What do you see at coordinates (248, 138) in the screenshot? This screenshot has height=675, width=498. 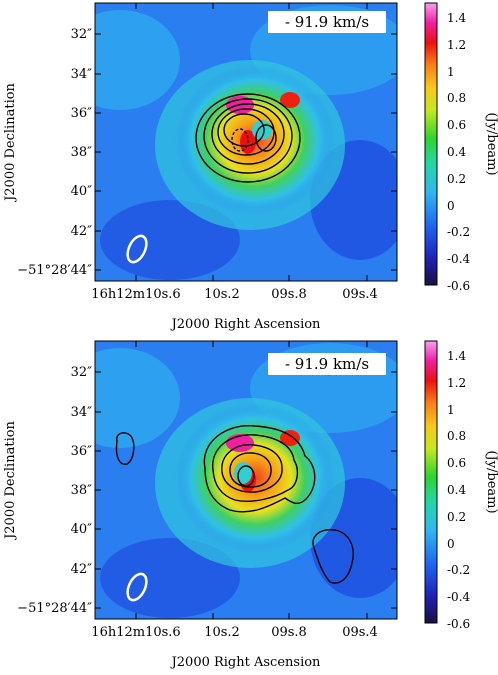 I see `contours-top` at bounding box center [248, 138].